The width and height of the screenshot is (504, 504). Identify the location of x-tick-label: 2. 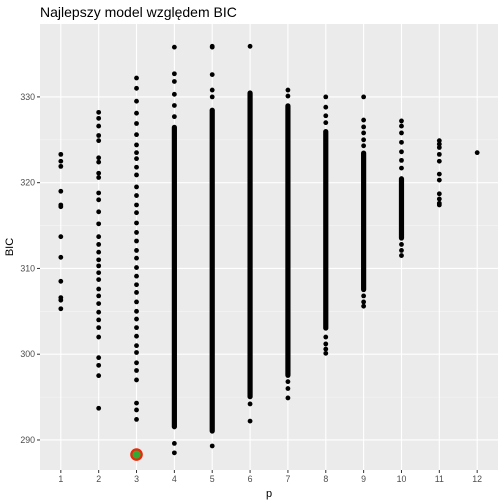
(98, 479).